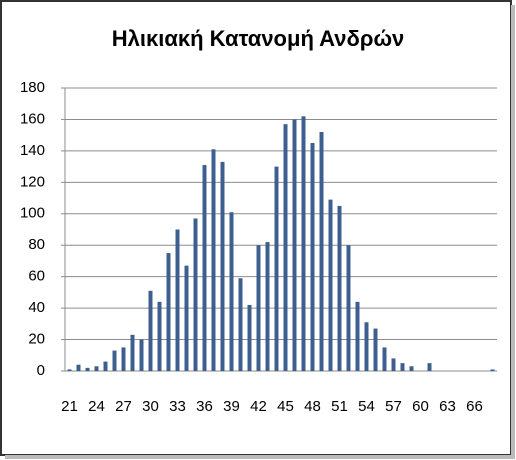 Image resolution: width=516 pixels, height=460 pixels. Describe the element at coordinates (366, 406) in the screenshot. I see `x-tick-label: 54` at that location.